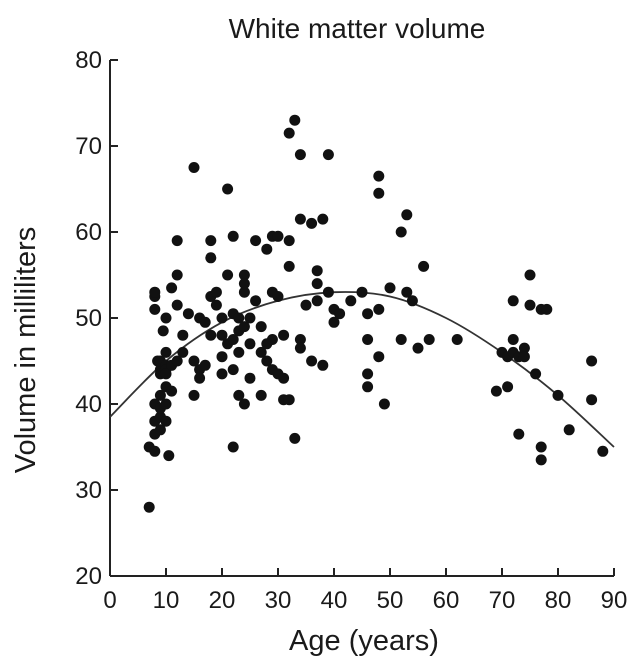 This screenshot has width=636, height=666. What do you see at coordinates (502, 600) in the screenshot?
I see `x-tick-label: 70` at bounding box center [502, 600].